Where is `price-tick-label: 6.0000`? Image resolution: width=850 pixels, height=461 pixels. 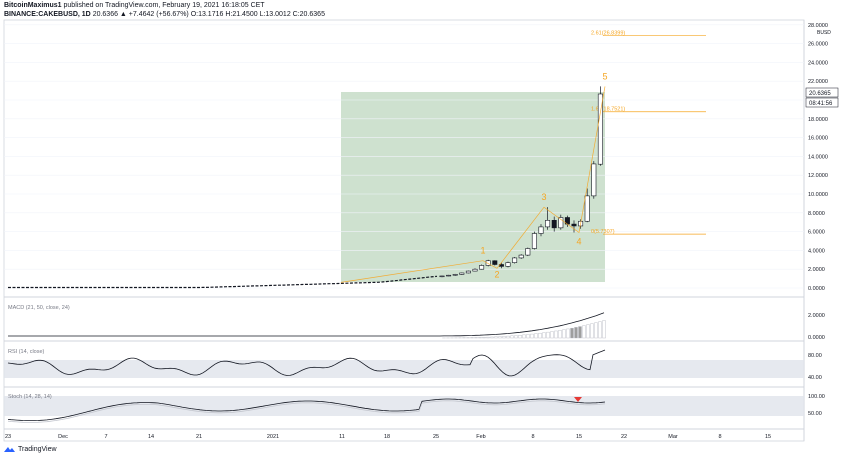 price-tick-label: 6.0000 is located at coordinates (816, 233).